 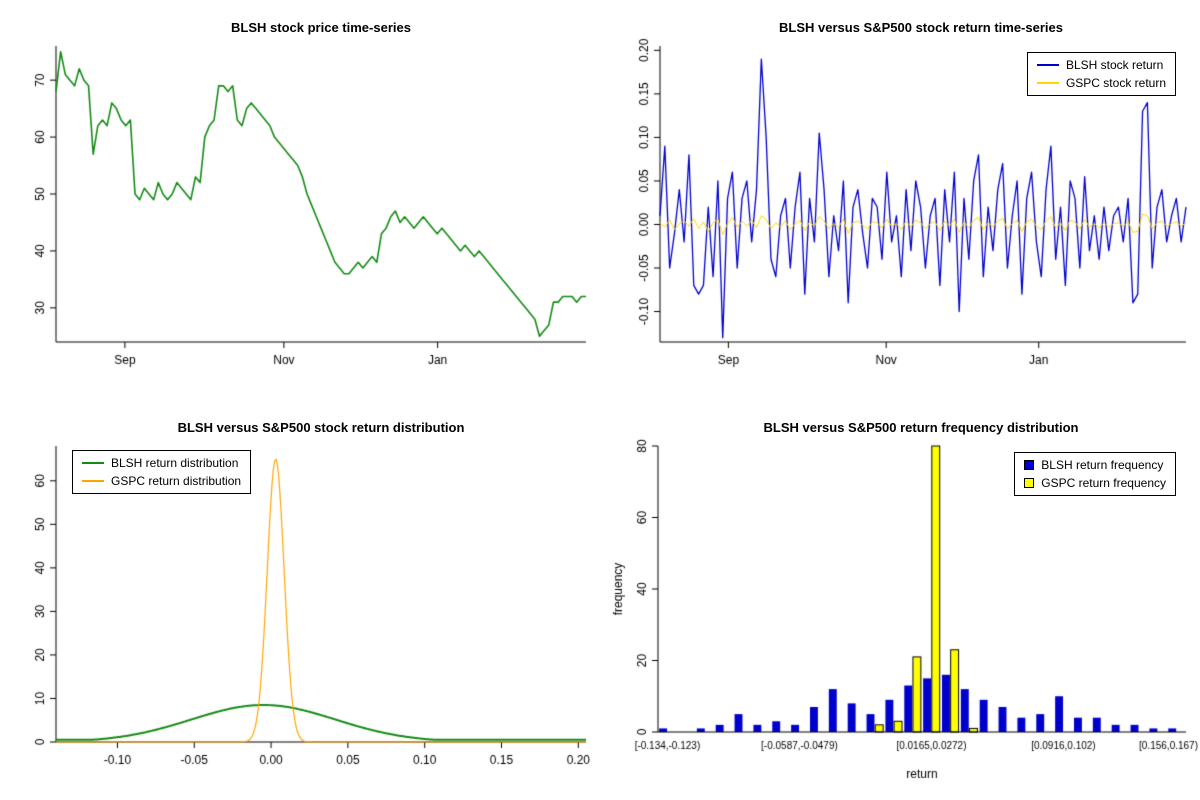 What do you see at coordinates (1103, 483) in the screenshot?
I see `legend-label: GSPC return frequency` at bounding box center [1103, 483].